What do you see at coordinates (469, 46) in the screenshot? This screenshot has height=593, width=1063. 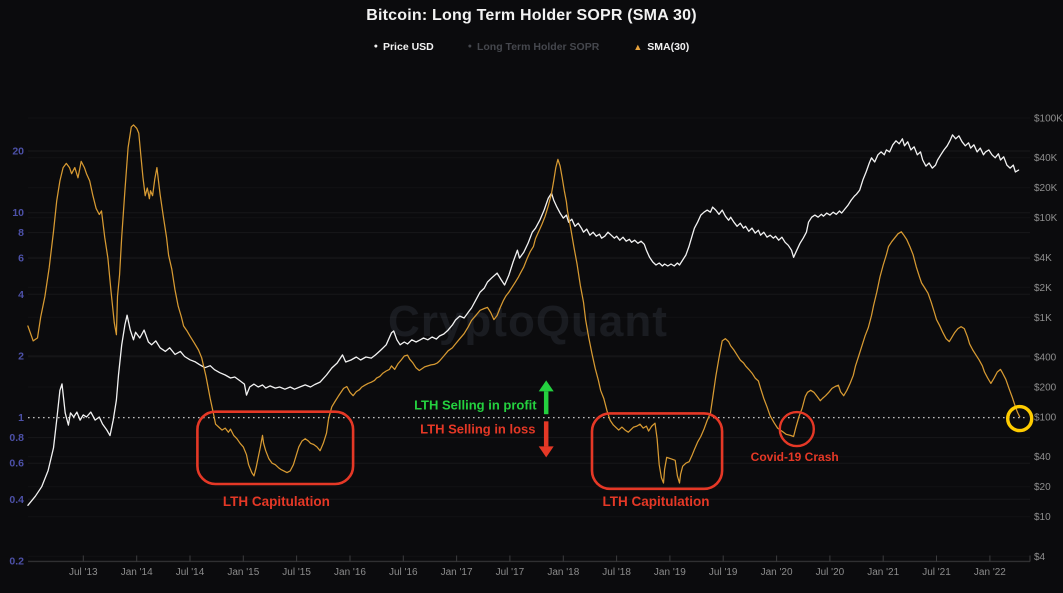 I see `lth-sopr-marker-icon: ●` at bounding box center [469, 46].